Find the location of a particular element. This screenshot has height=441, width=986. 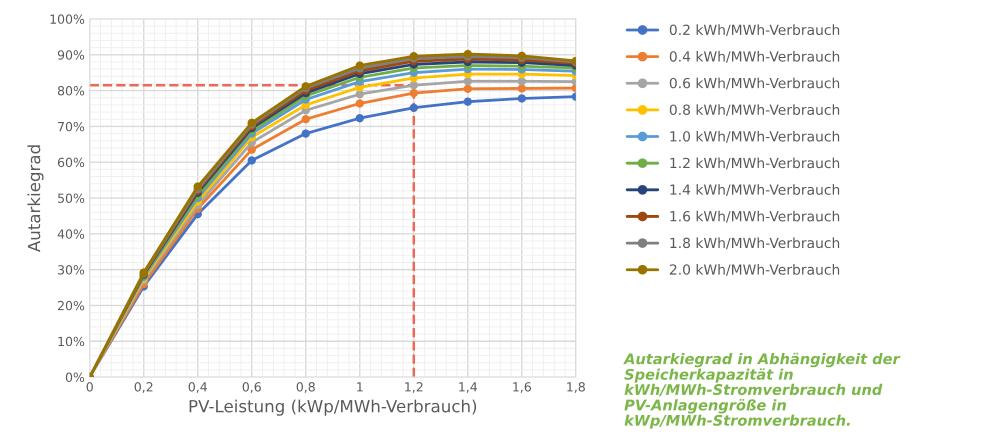

x-tick-label: 1,2 is located at coordinates (413, 387).